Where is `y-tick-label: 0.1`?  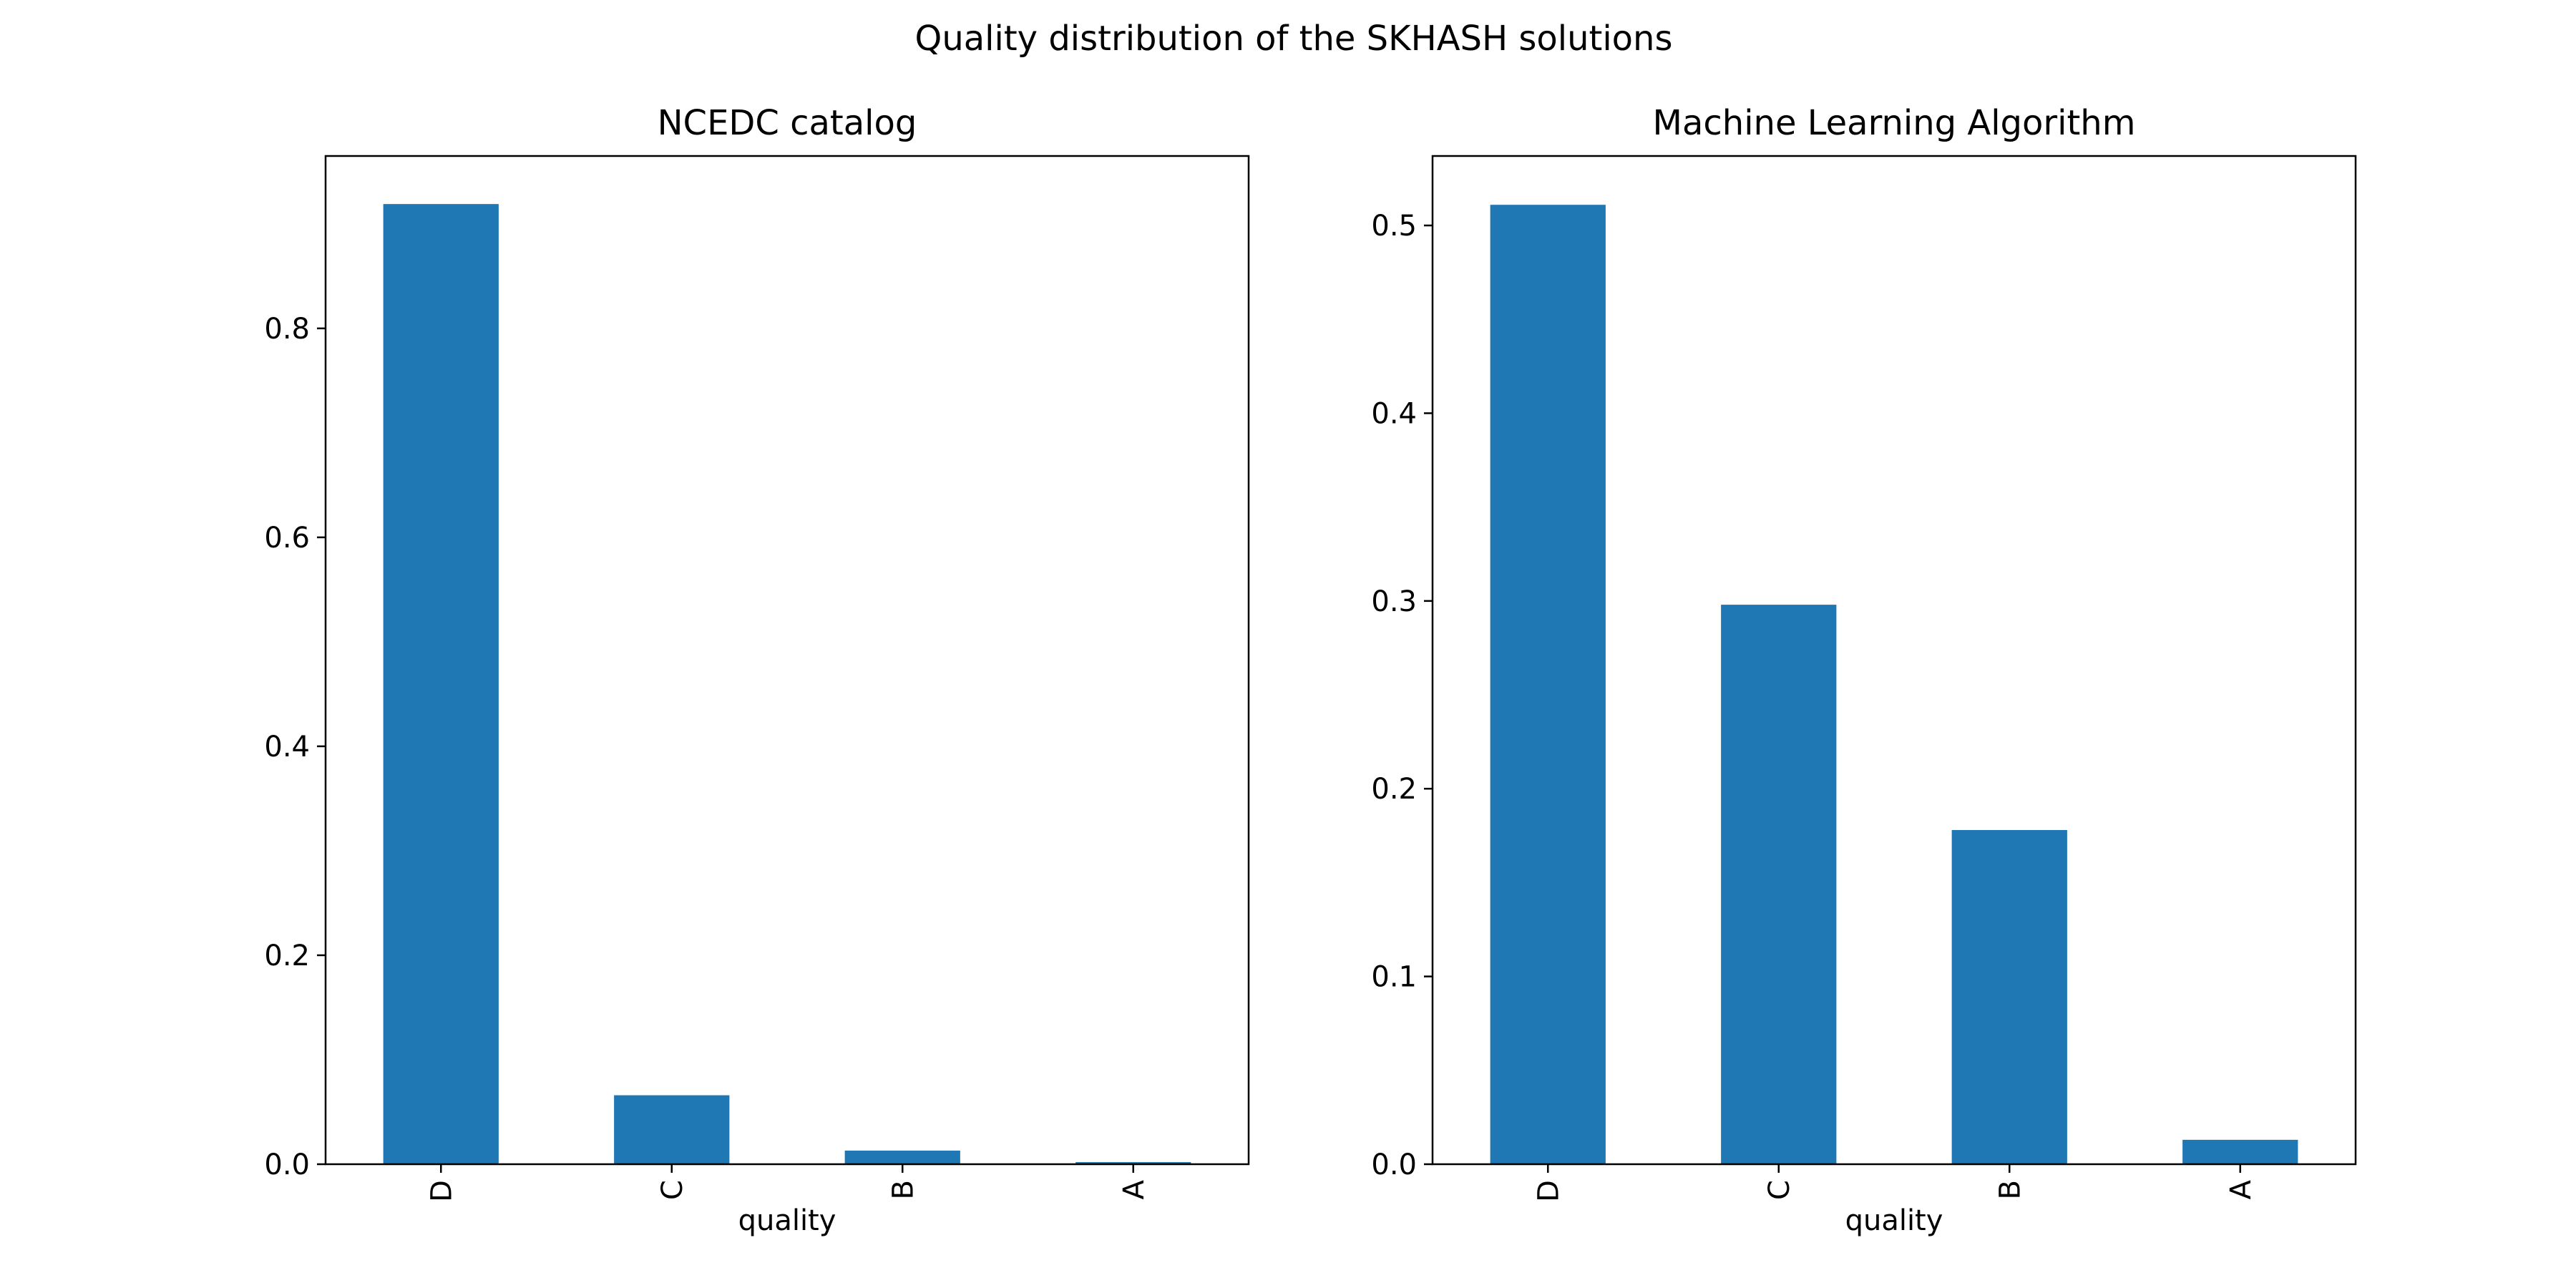
y-tick-label: 0.1 is located at coordinates (1394, 977).